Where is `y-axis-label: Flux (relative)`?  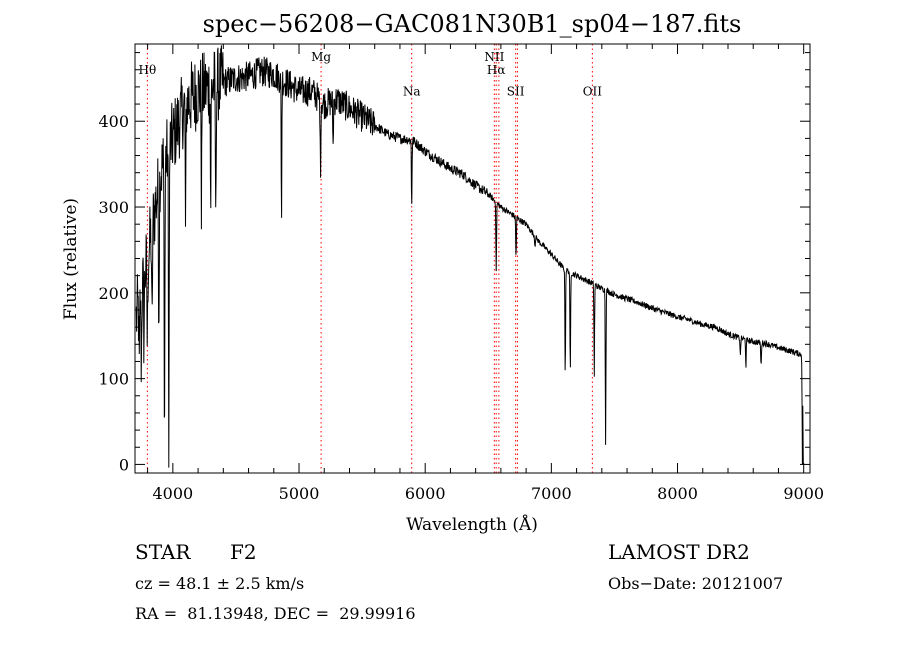
y-axis-label: Flux (relative) is located at coordinates (71, 259).